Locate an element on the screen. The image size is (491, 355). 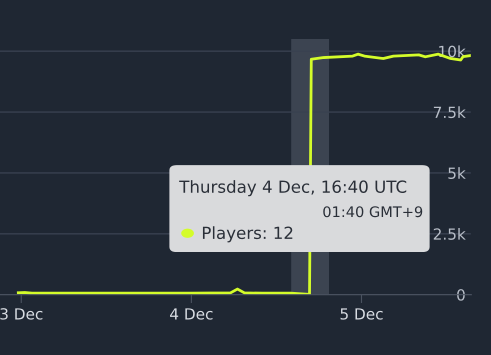
y-tick-label: 2.5k is located at coordinates (450, 234).